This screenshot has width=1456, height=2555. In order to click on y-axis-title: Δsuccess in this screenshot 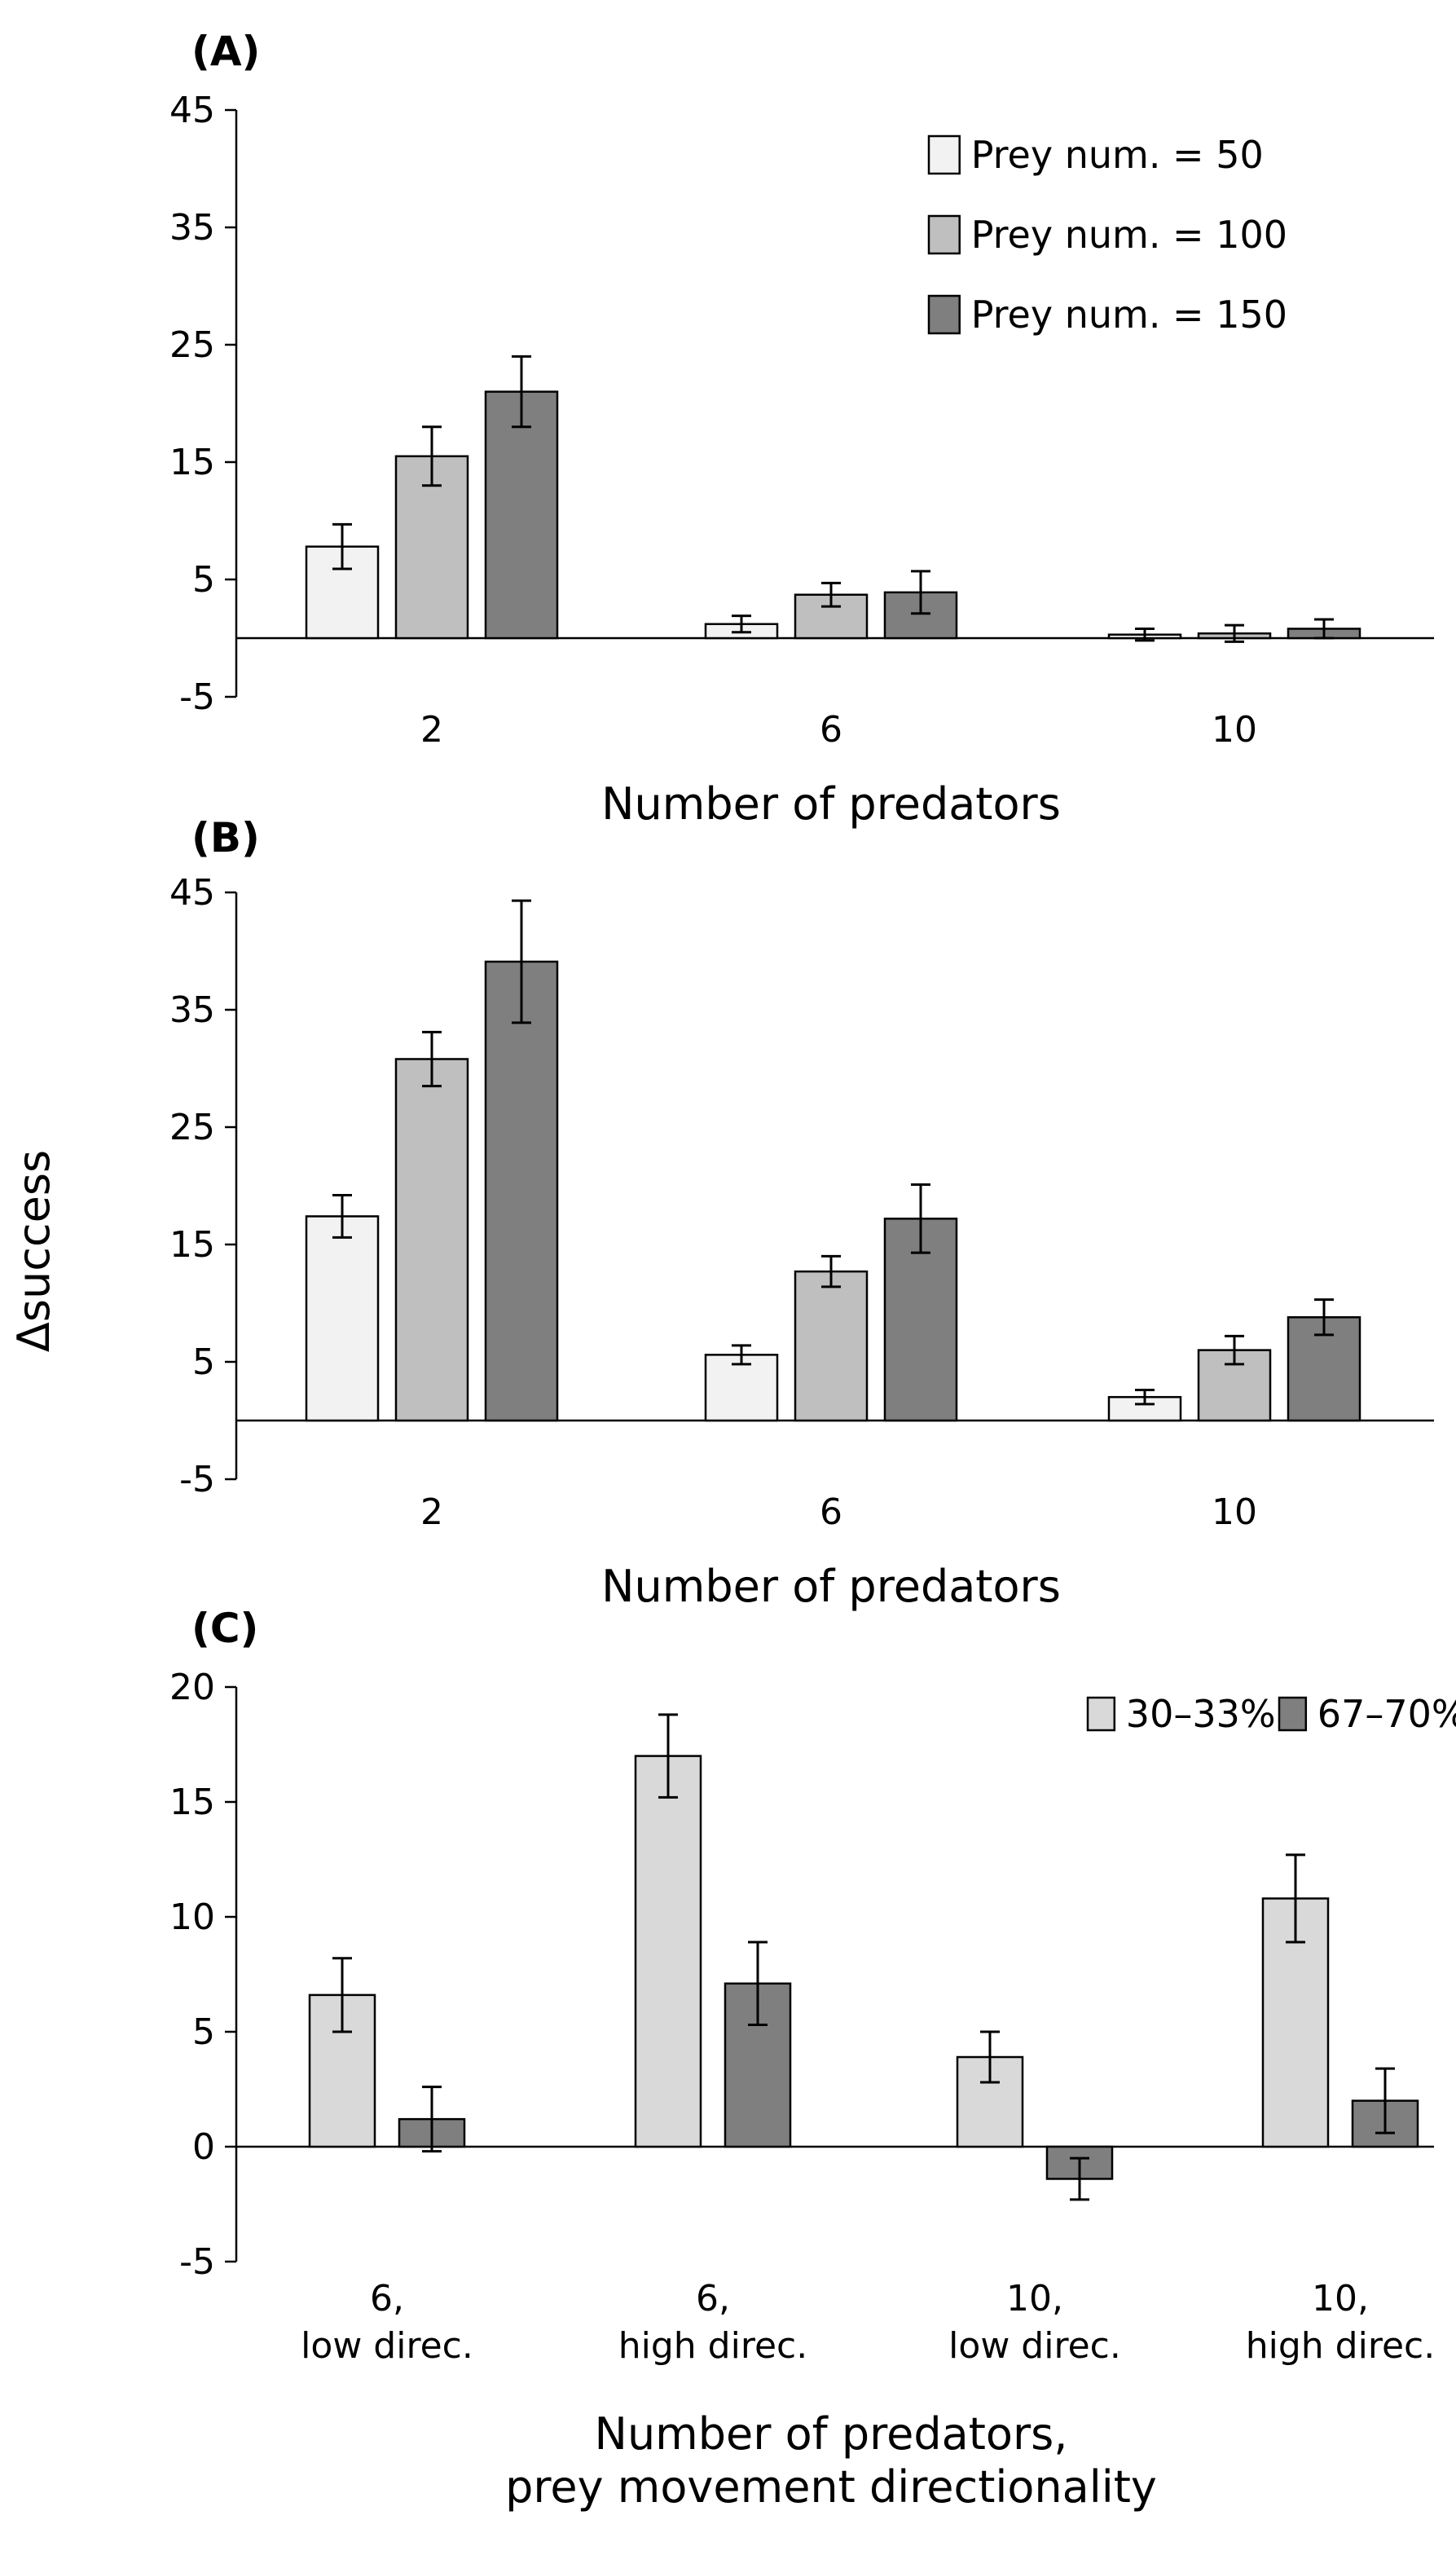, I will do `click(33, 1251)`.